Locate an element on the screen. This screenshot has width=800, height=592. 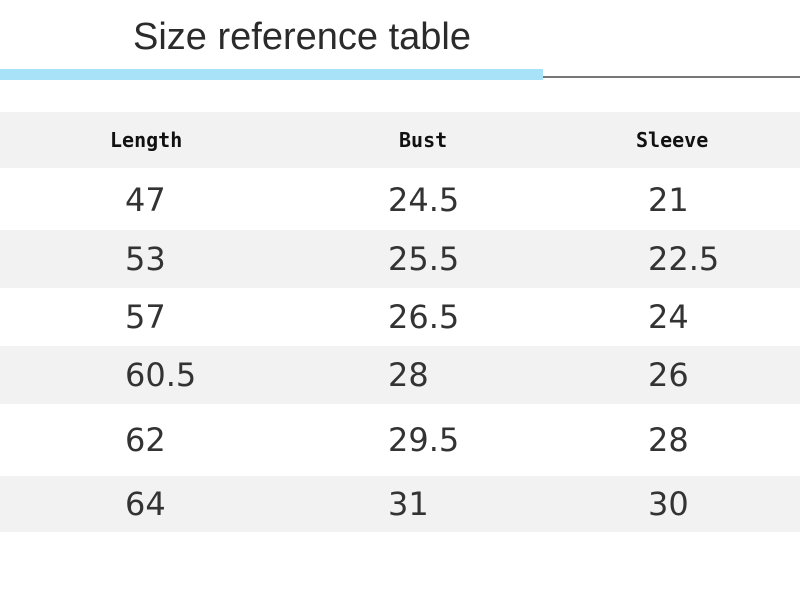
cell-length: 64 is located at coordinates (145, 504).